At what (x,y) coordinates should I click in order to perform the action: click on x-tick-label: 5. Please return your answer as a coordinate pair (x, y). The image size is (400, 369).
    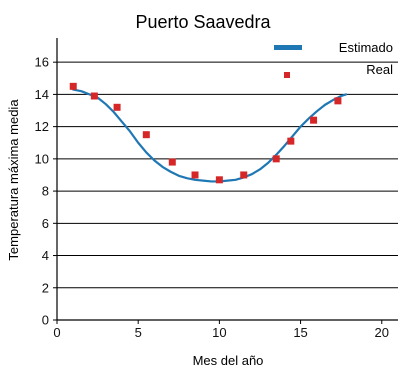
    Looking at the image, I should click on (138, 332).